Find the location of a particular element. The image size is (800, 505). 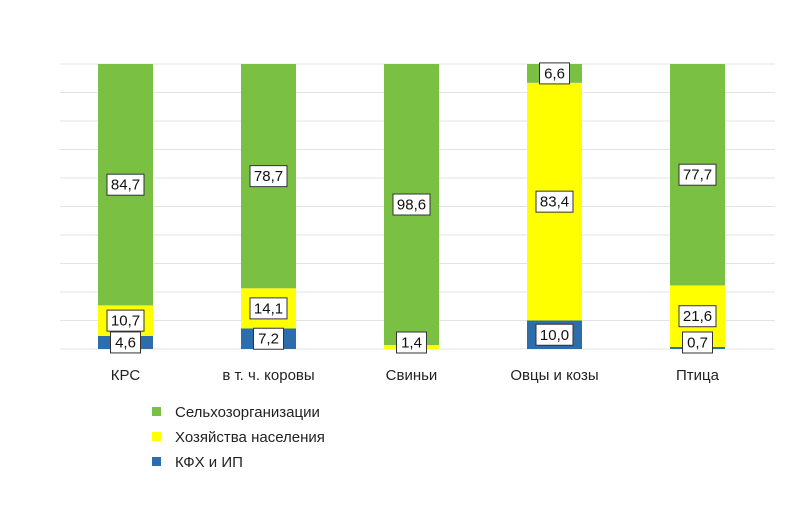

data-label: 78,7 is located at coordinates (268, 176).